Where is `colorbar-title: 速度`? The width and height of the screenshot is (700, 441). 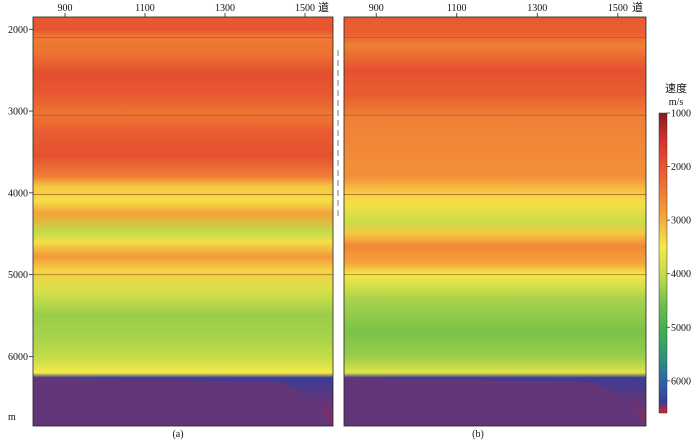
colorbar-title: 速度 is located at coordinates (676, 88).